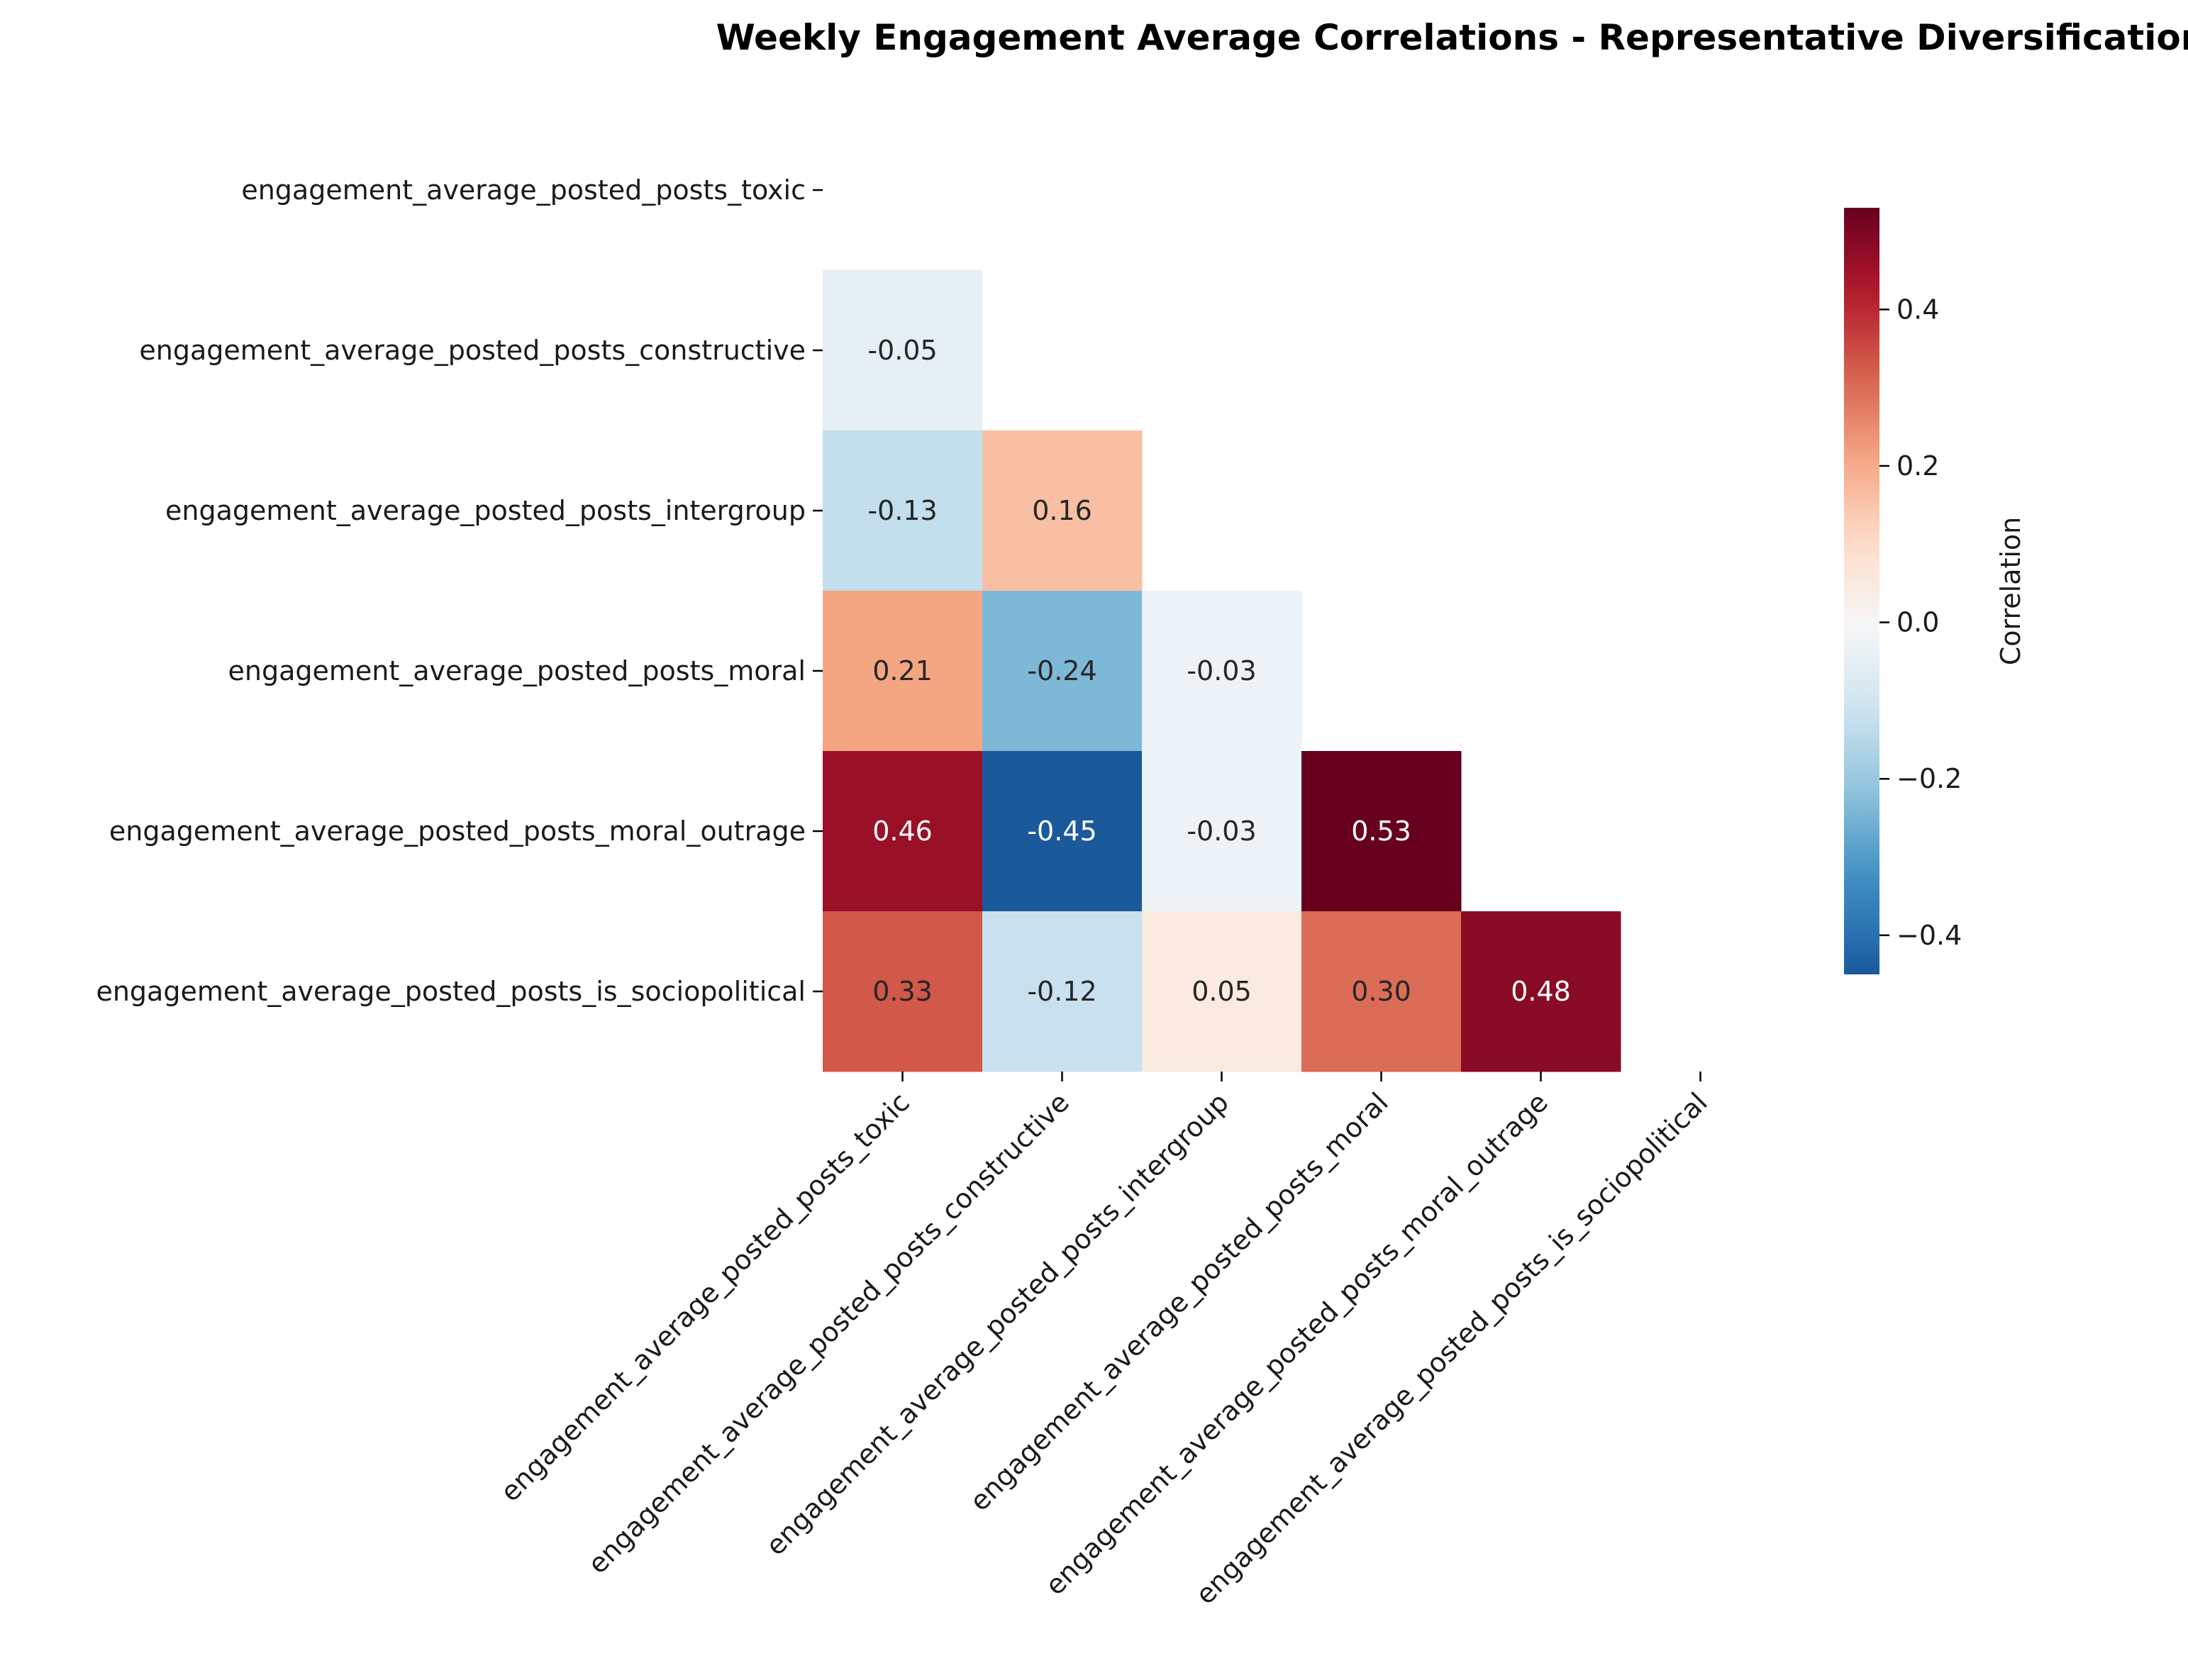  I want to click on y-tick-label: engagement_average_posted_posts_toxic, so click(523, 190).